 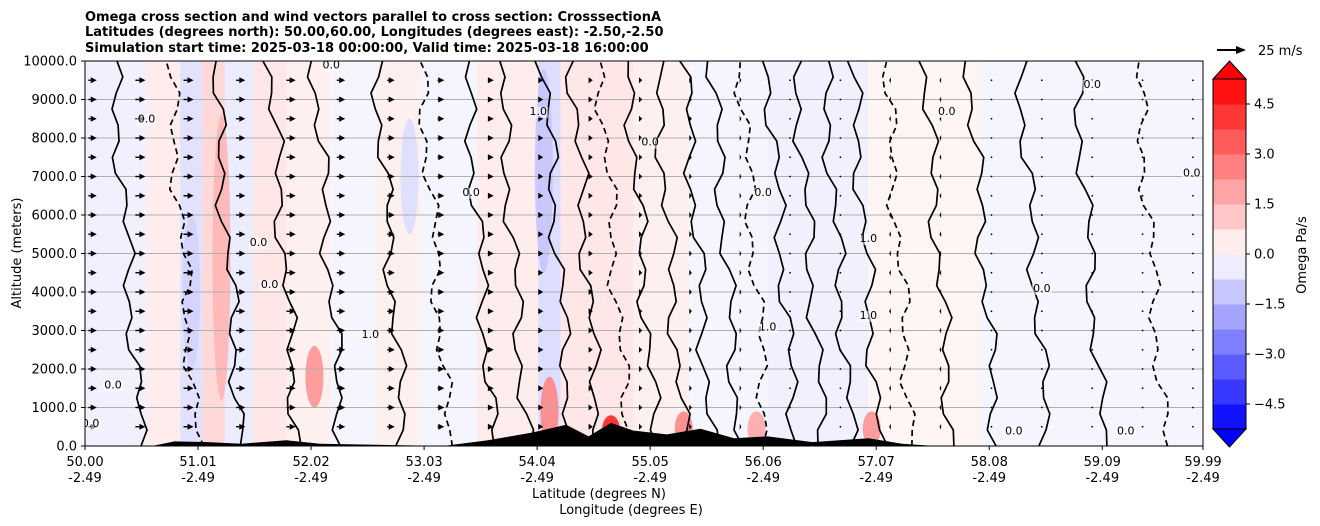 What do you see at coordinates (1302, 255) in the screenshot?
I see `colorbar-label: Omega Pa/s` at bounding box center [1302, 255].